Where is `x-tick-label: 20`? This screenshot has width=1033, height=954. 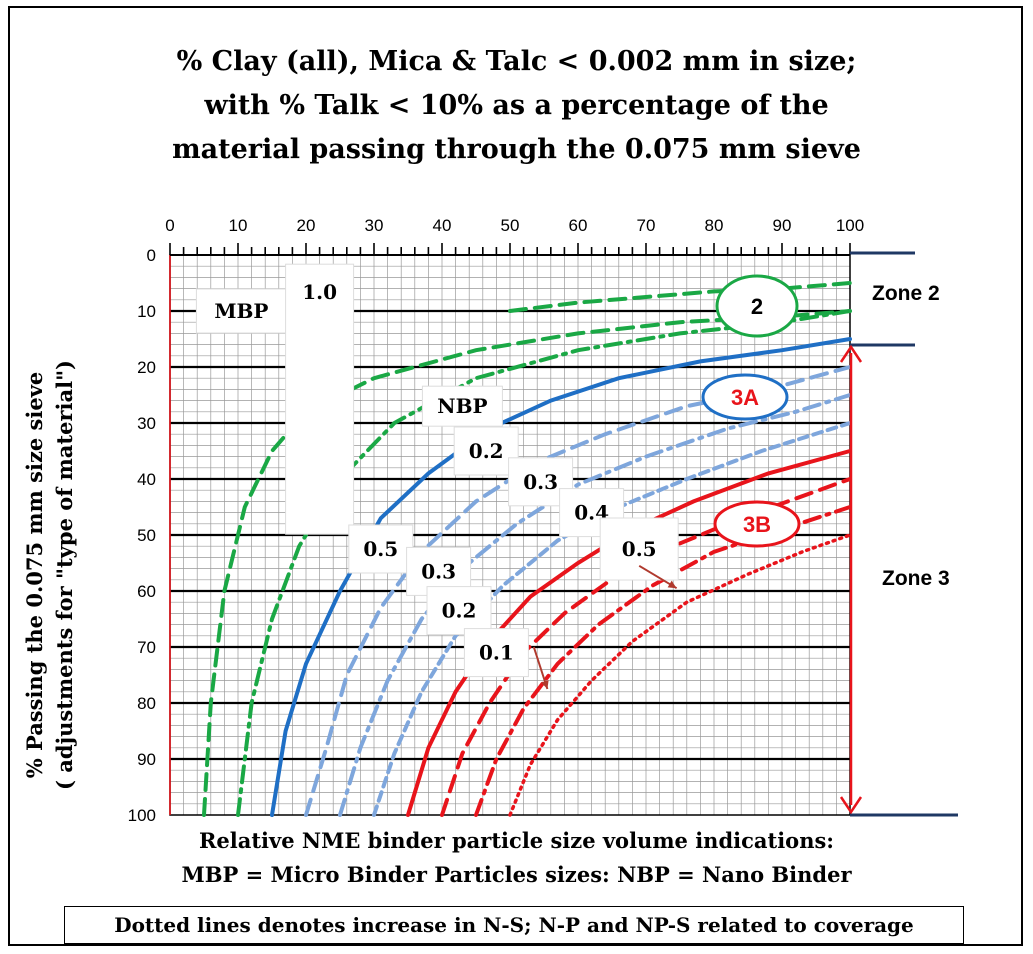 x-tick-label: 20 is located at coordinates (306, 225).